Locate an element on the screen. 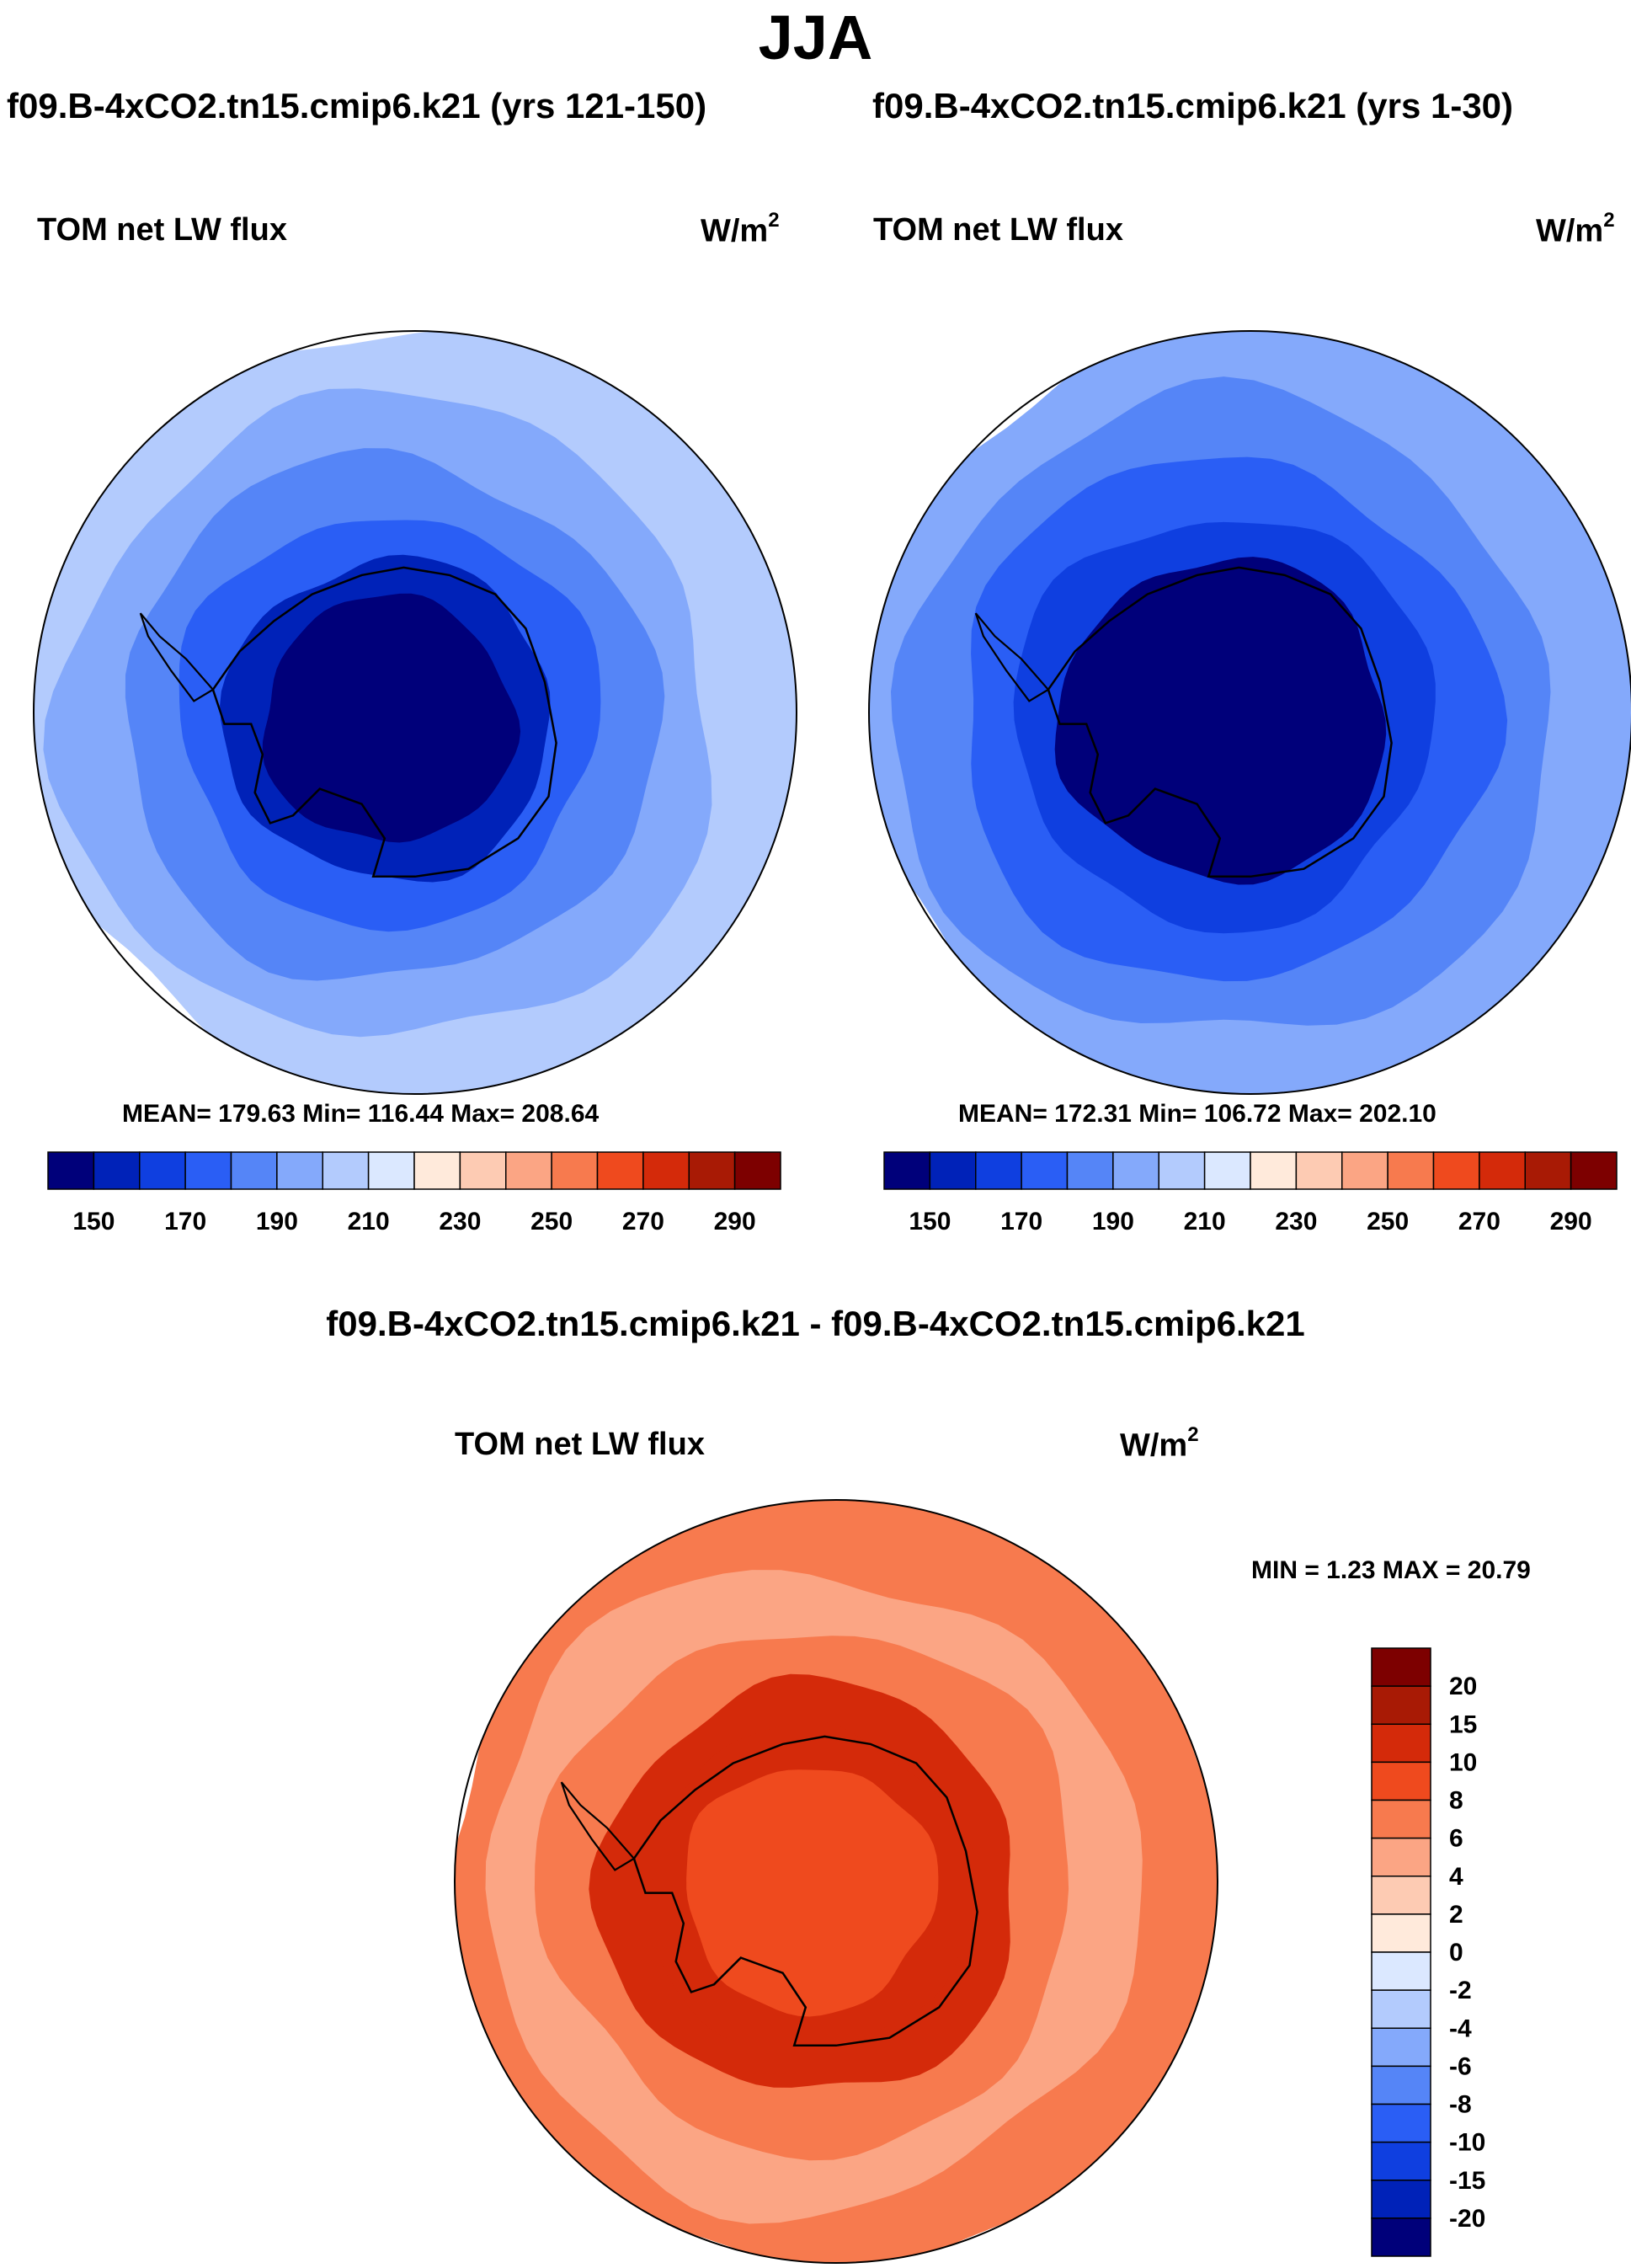 This screenshot has width=1631, height=2268. colorbar-tick-label: 2 is located at coordinates (1456, 1915).